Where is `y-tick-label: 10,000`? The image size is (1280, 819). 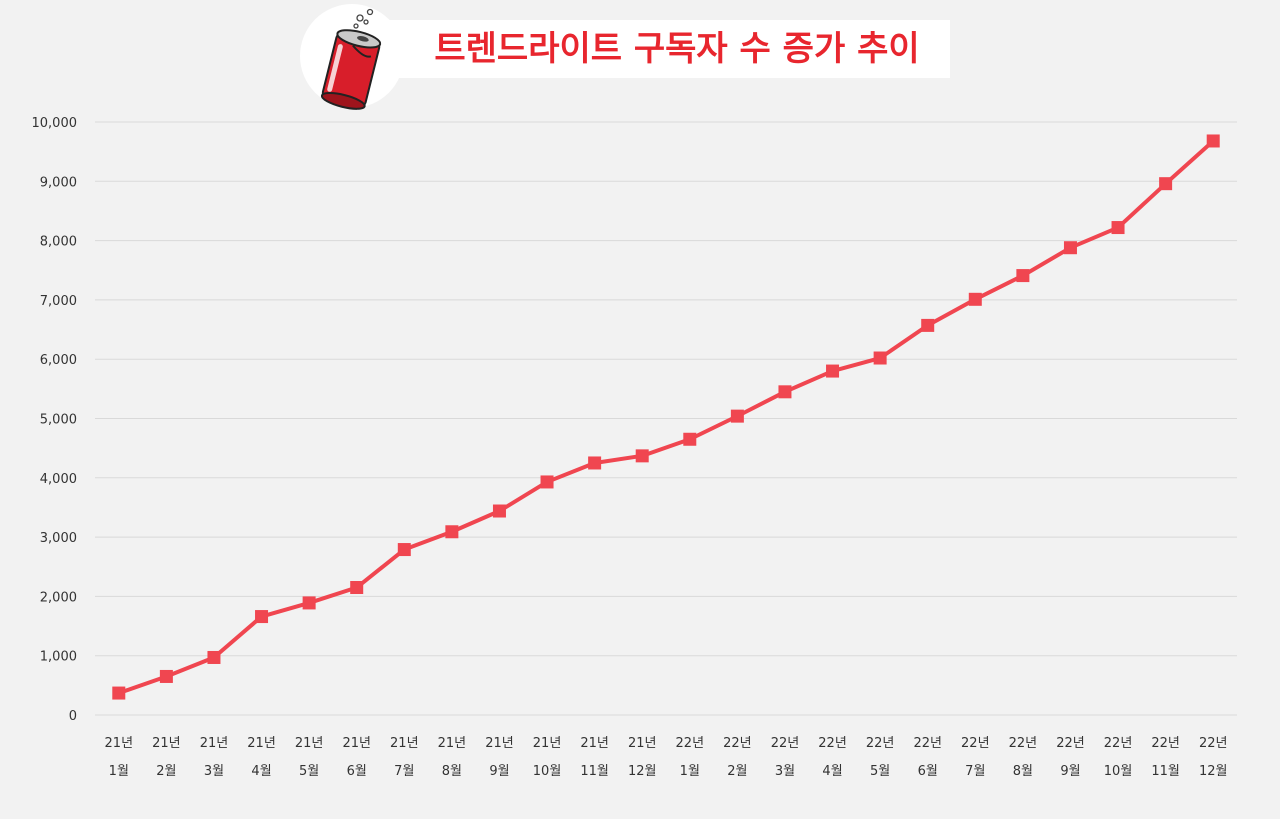 y-tick-label: 10,000 is located at coordinates (55, 123).